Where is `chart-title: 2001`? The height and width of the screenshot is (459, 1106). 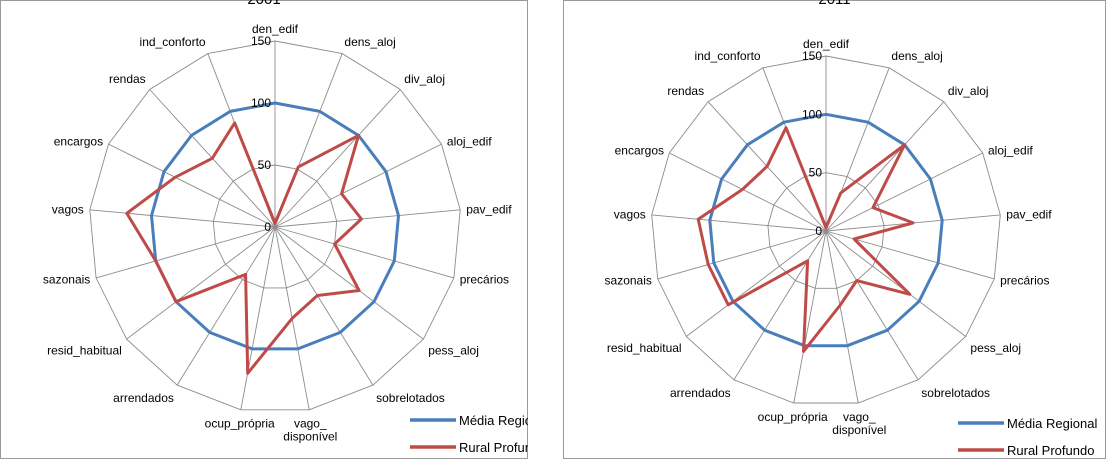 chart-title: 2001 is located at coordinates (264, 4).